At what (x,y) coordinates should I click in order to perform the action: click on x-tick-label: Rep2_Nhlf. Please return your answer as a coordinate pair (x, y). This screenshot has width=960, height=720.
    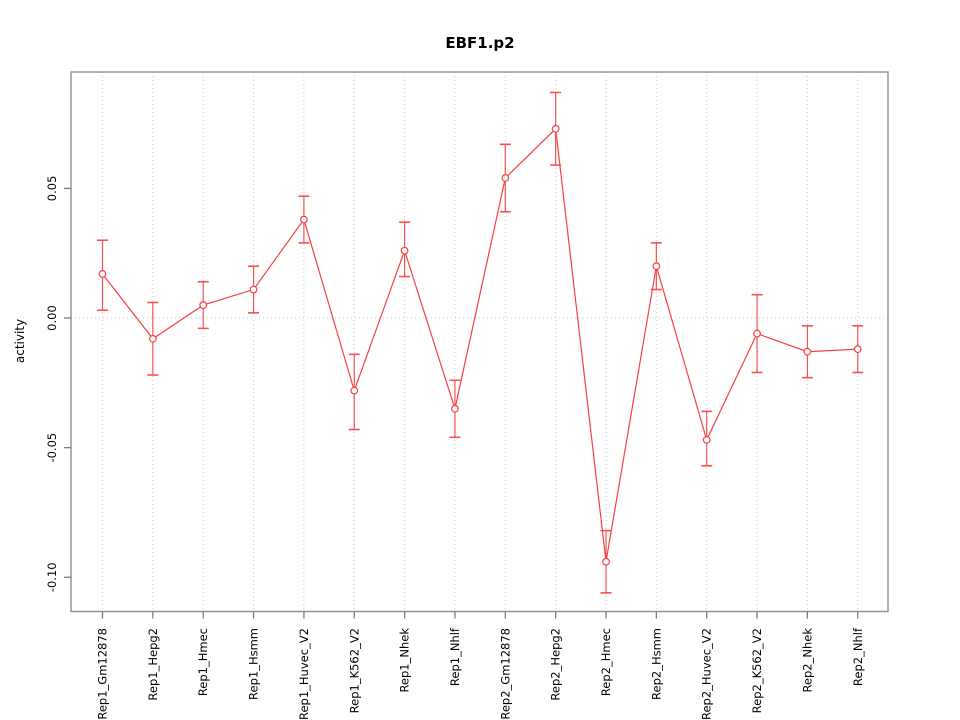
    Looking at the image, I should click on (858, 656).